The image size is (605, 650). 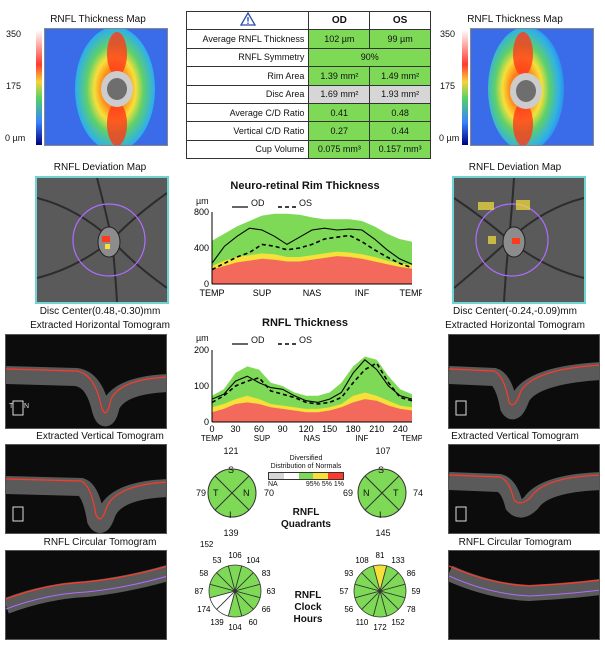 What do you see at coordinates (515, 542) in the screenshot?
I see `right-circular-tomogram-title: RNFL Circular Tomogram` at bounding box center [515, 542].